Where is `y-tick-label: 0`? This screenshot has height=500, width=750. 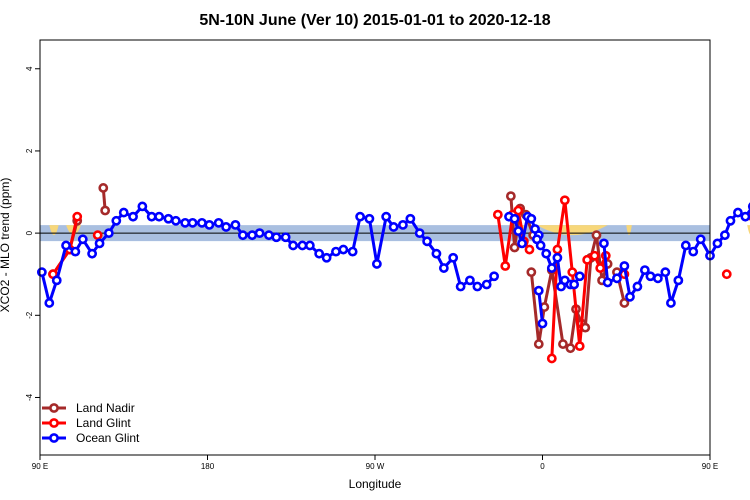
y-tick-label: 0 is located at coordinates (29, 232).